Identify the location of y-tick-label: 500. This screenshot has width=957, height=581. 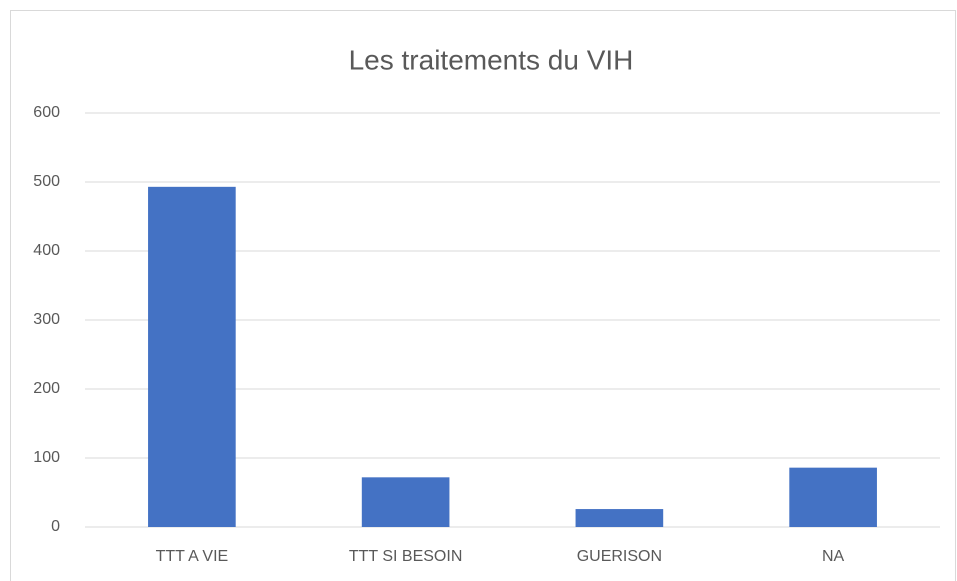
(46, 181).